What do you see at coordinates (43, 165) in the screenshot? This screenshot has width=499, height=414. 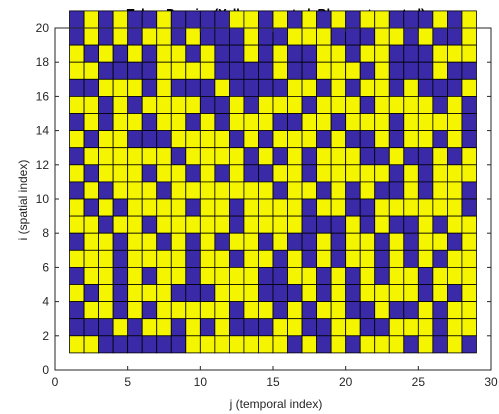 I see `y-tick-label: 12` at bounding box center [43, 165].